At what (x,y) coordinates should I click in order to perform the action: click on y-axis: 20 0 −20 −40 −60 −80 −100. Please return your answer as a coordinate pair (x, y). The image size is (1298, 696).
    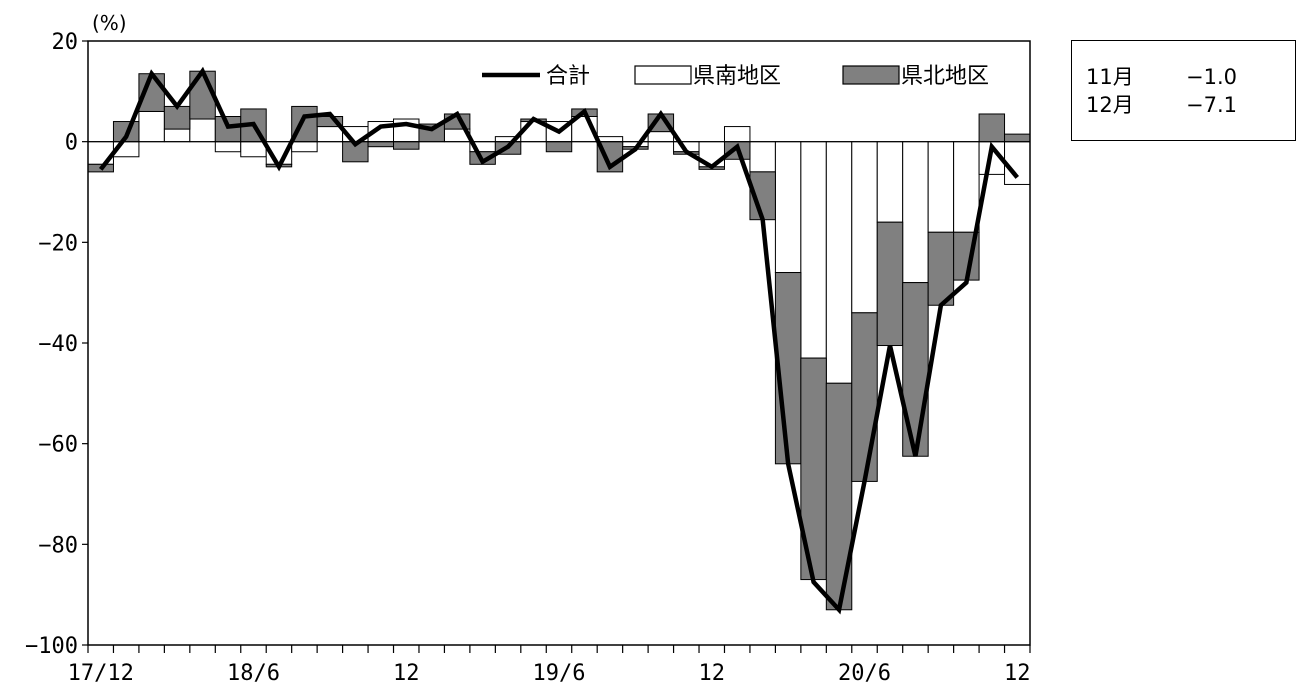
    Looking at the image, I should click on (56, 344).